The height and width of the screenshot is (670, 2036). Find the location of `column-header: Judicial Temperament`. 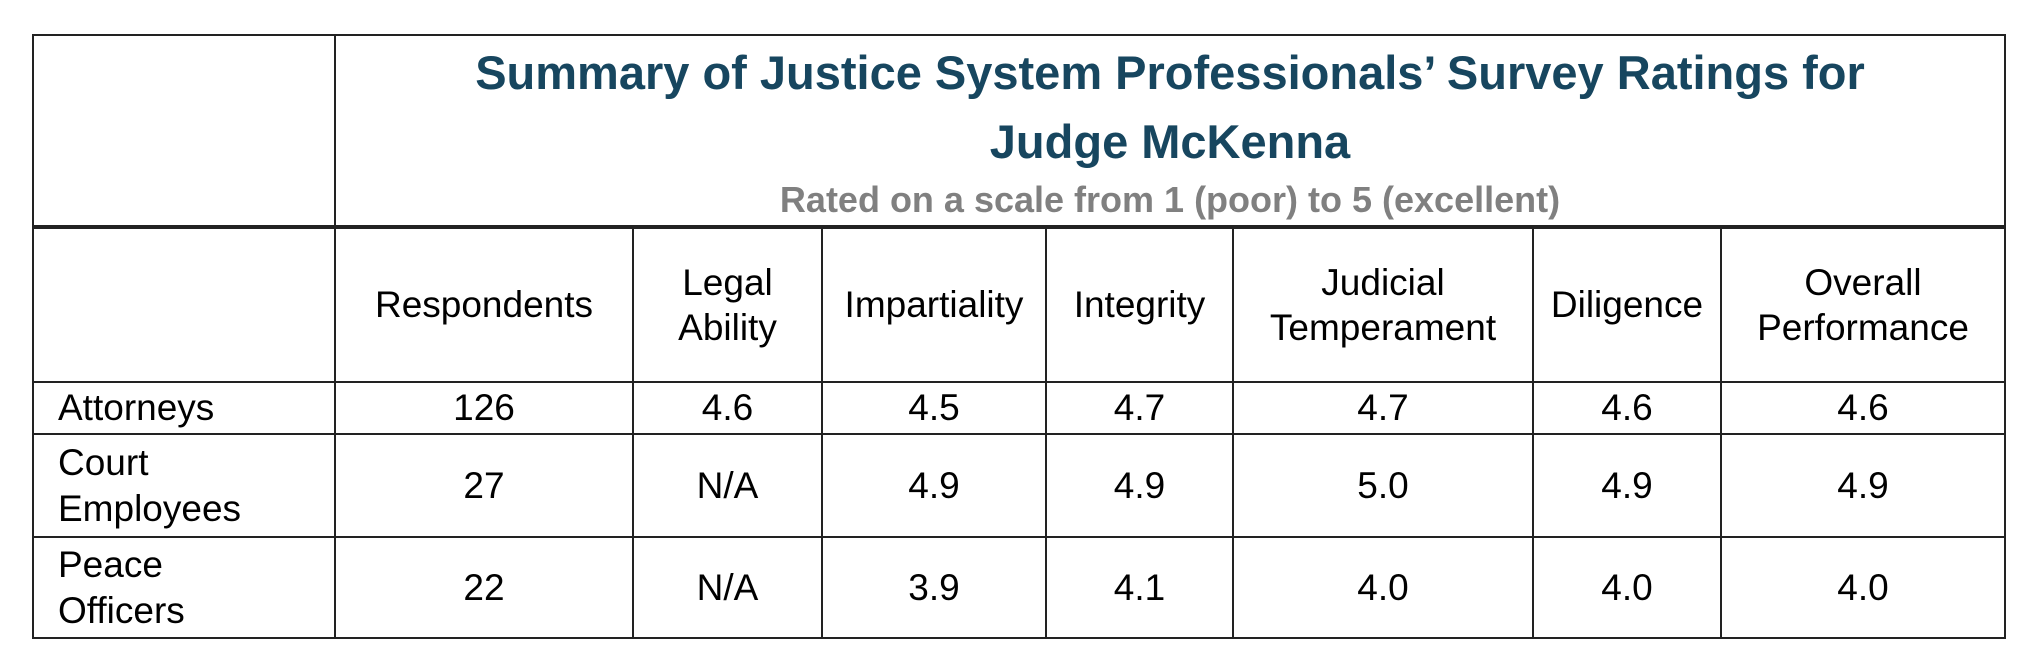

column-header: Judicial Temperament is located at coordinates (1383, 304).